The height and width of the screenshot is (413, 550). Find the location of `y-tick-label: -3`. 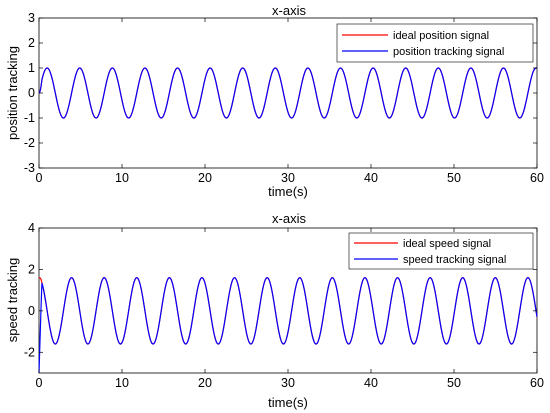

y-tick-label: -3 is located at coordinates (29, 168).